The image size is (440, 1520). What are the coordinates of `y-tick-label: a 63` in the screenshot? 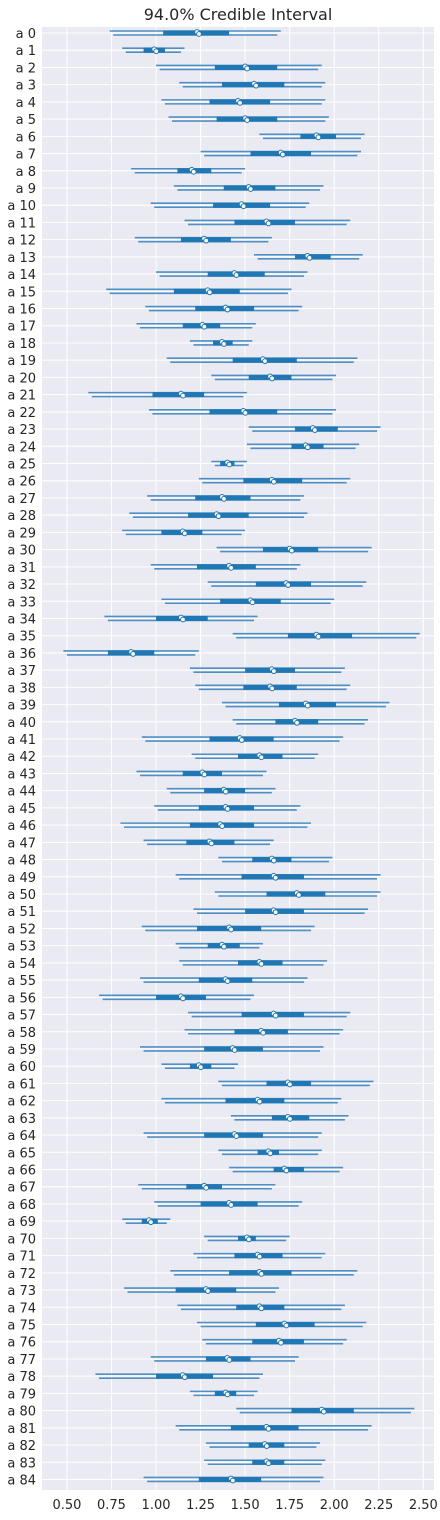 It's located at (21, 1119).